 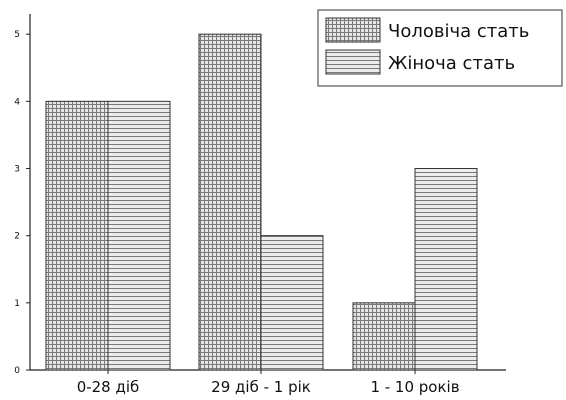 I want to click on y-tick-label: 4, so click(x=17, y=102).